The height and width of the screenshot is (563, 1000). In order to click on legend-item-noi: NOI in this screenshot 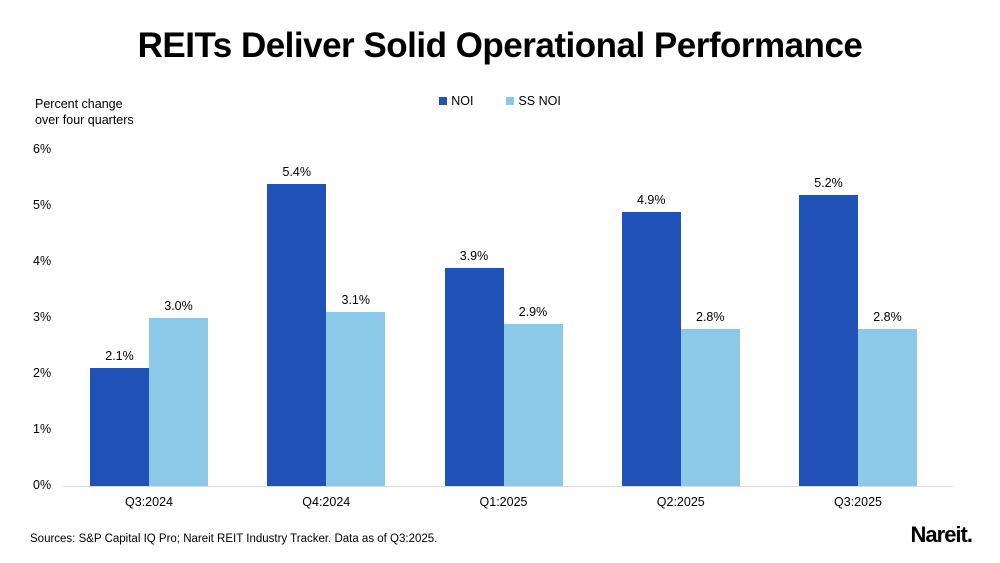, I will do `click(456, 101)`.